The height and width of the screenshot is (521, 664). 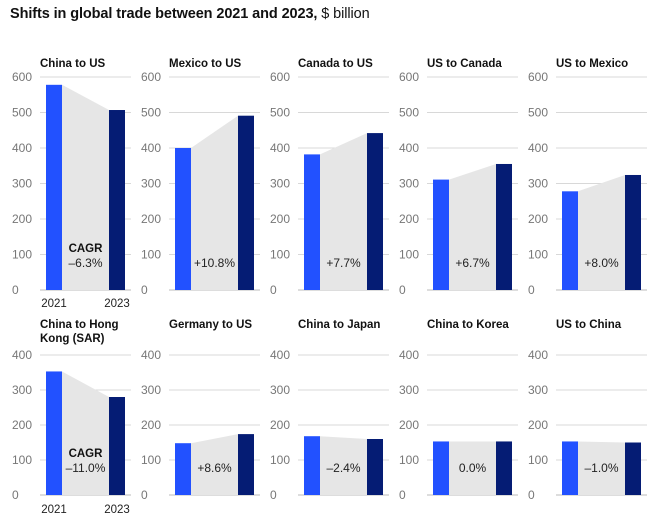 What do you see at coordinates (22, 390) in the screenshot?
I see `y-tick-china-to-hong-kong-sar-300: 300` at bounding box center [22, 390].